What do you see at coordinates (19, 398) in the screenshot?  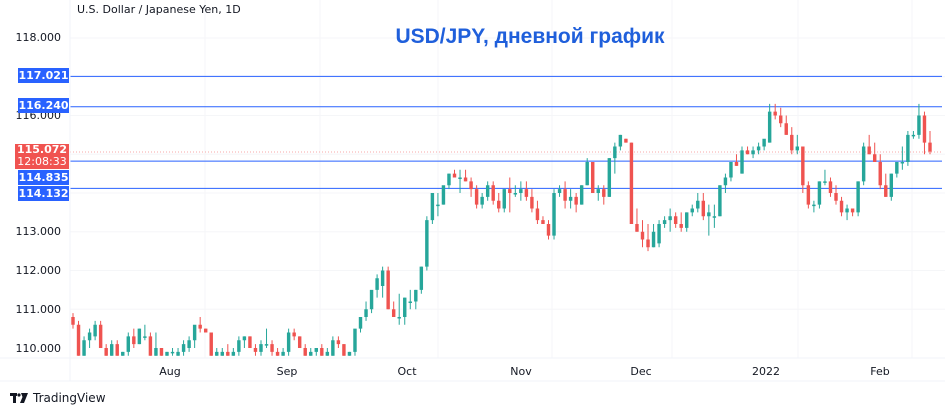 I see `tradingview-logo-icon` at bounding box center [19, 398].